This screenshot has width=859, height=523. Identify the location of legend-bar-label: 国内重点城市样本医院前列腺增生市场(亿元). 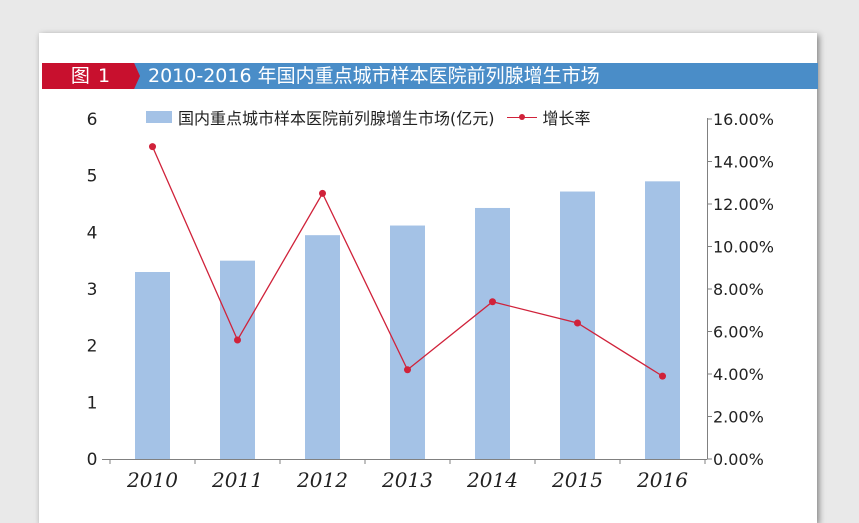
(336, 118).